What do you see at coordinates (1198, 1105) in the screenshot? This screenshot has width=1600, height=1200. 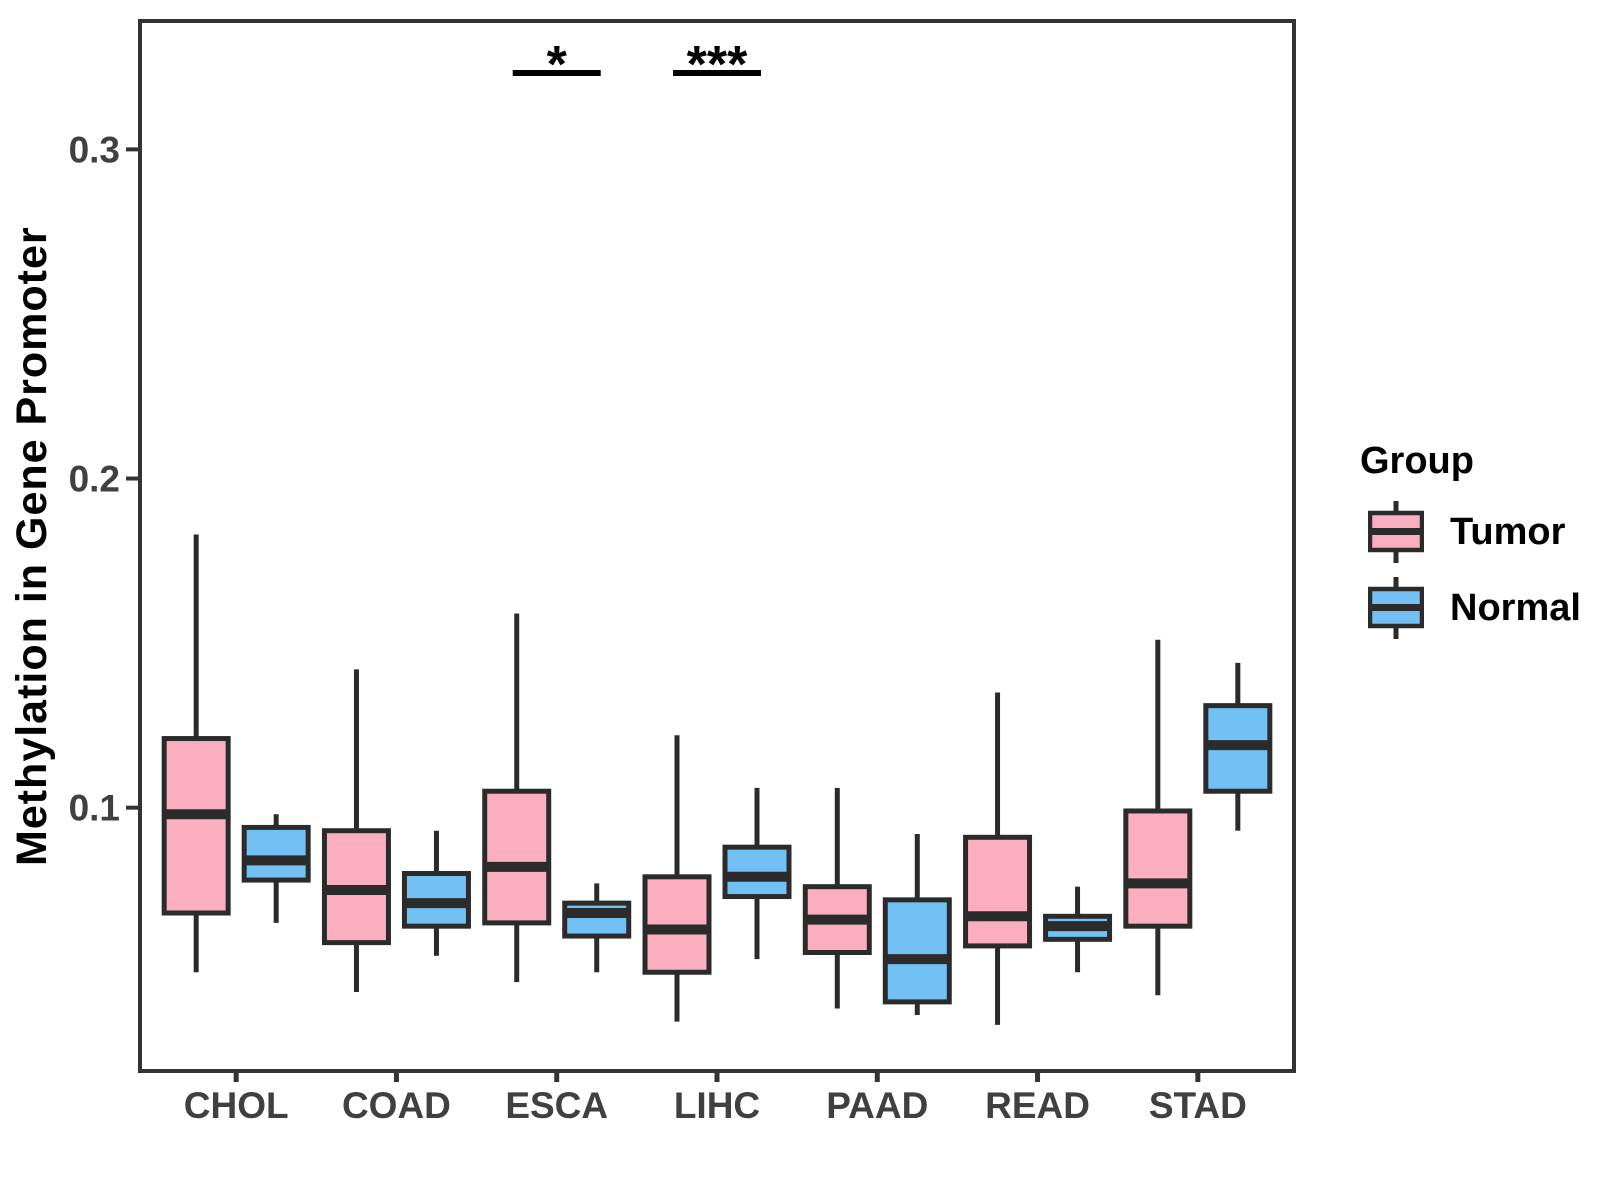 I see `x-tick-label-STAD: STAD` at bounding box center [1198, 1105].